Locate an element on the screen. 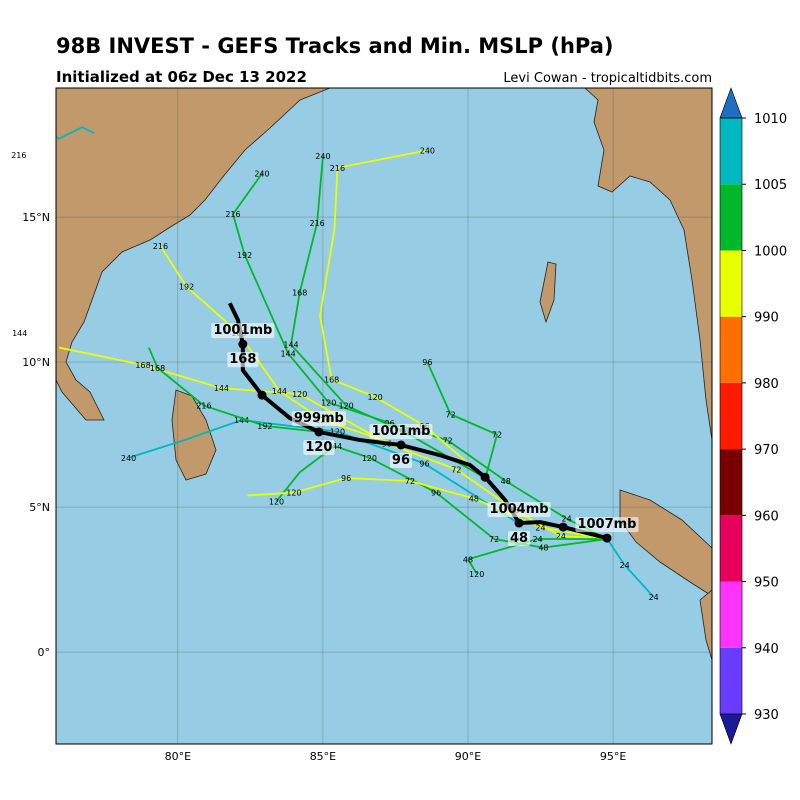  colorbar-label: 1000 is located at coordinates (770, 251).